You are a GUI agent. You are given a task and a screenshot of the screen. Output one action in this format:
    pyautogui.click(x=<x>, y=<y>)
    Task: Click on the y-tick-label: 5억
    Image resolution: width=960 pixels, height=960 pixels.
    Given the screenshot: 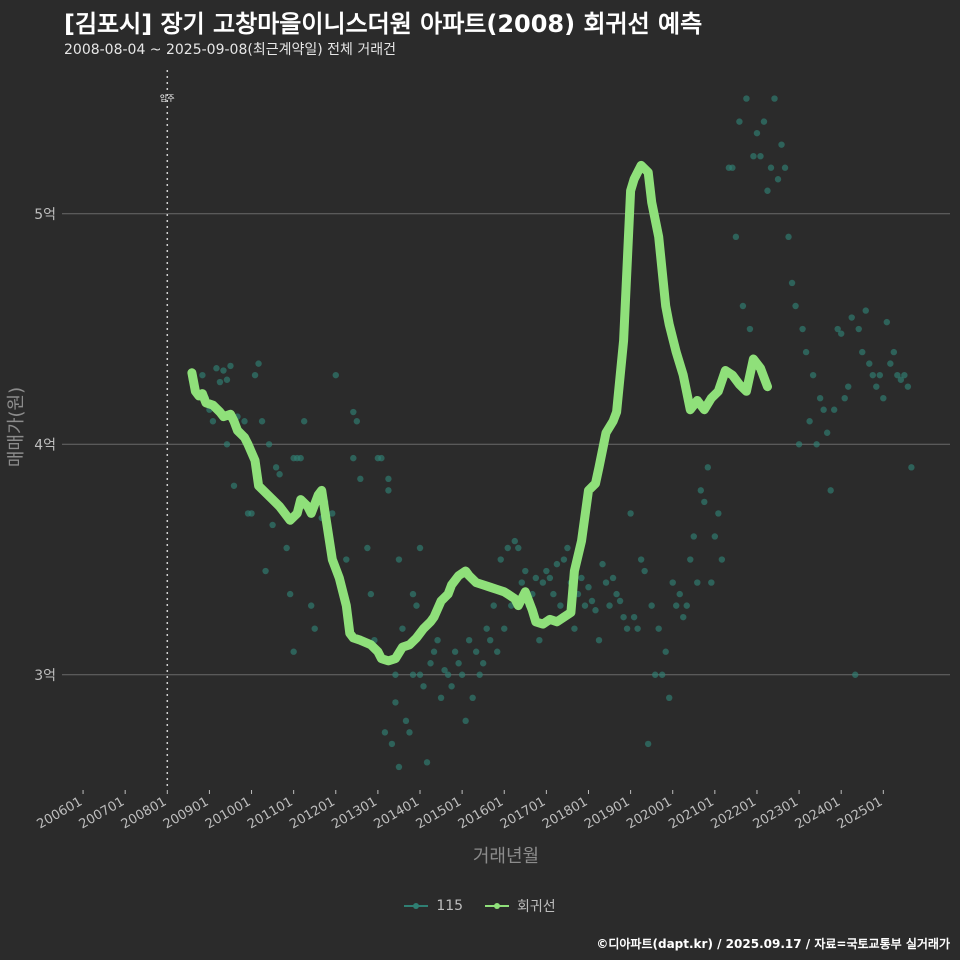 What is the action you would take?
    pyautogui.click(x=45, y=215)
    